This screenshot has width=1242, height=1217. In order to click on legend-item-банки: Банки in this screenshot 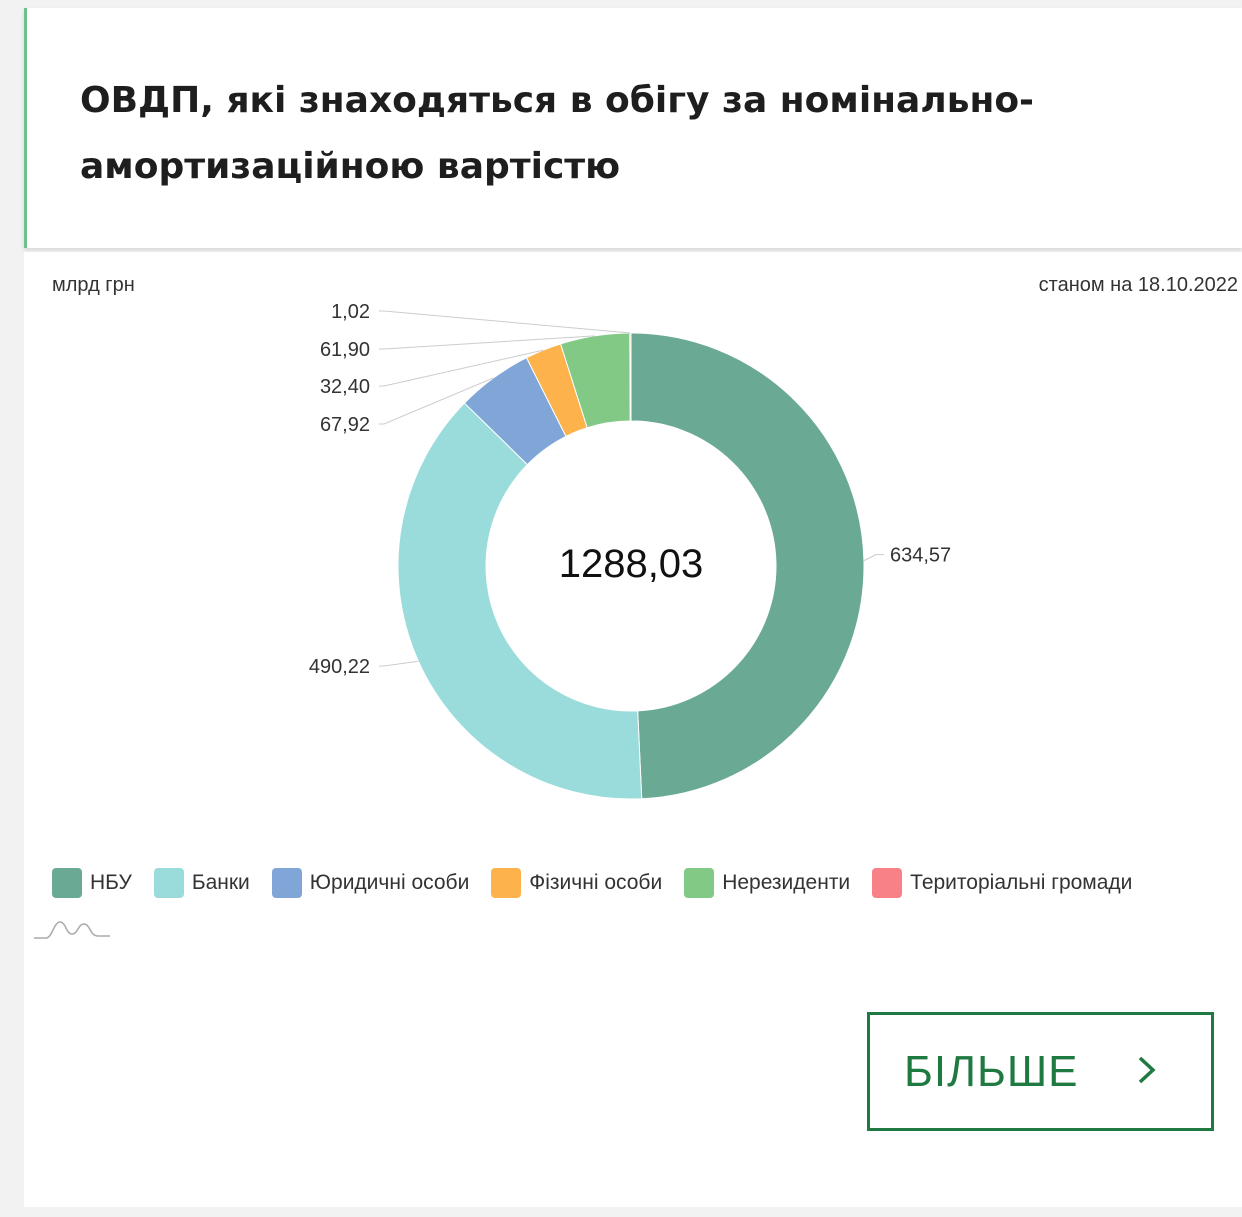, I will do `click(201, 883)`.